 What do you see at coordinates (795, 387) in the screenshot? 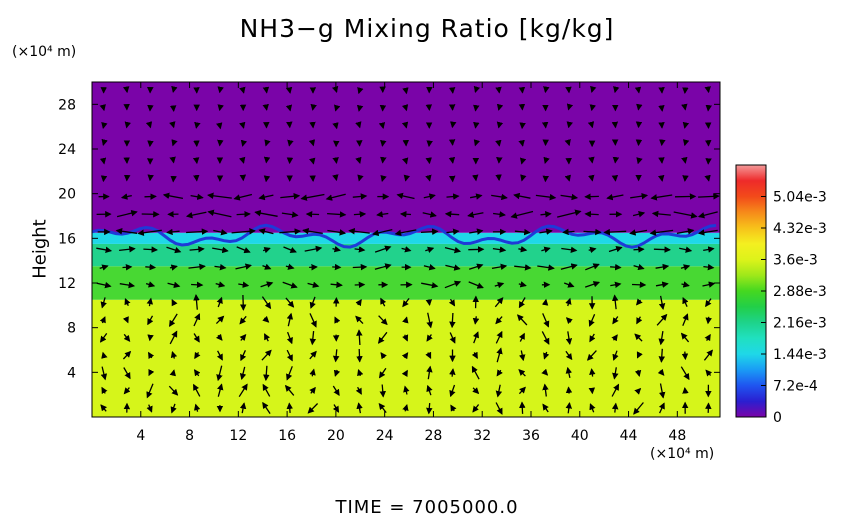
I see `colorbar-tick-label: 7.2e-4` at bounding box center [795, 387].